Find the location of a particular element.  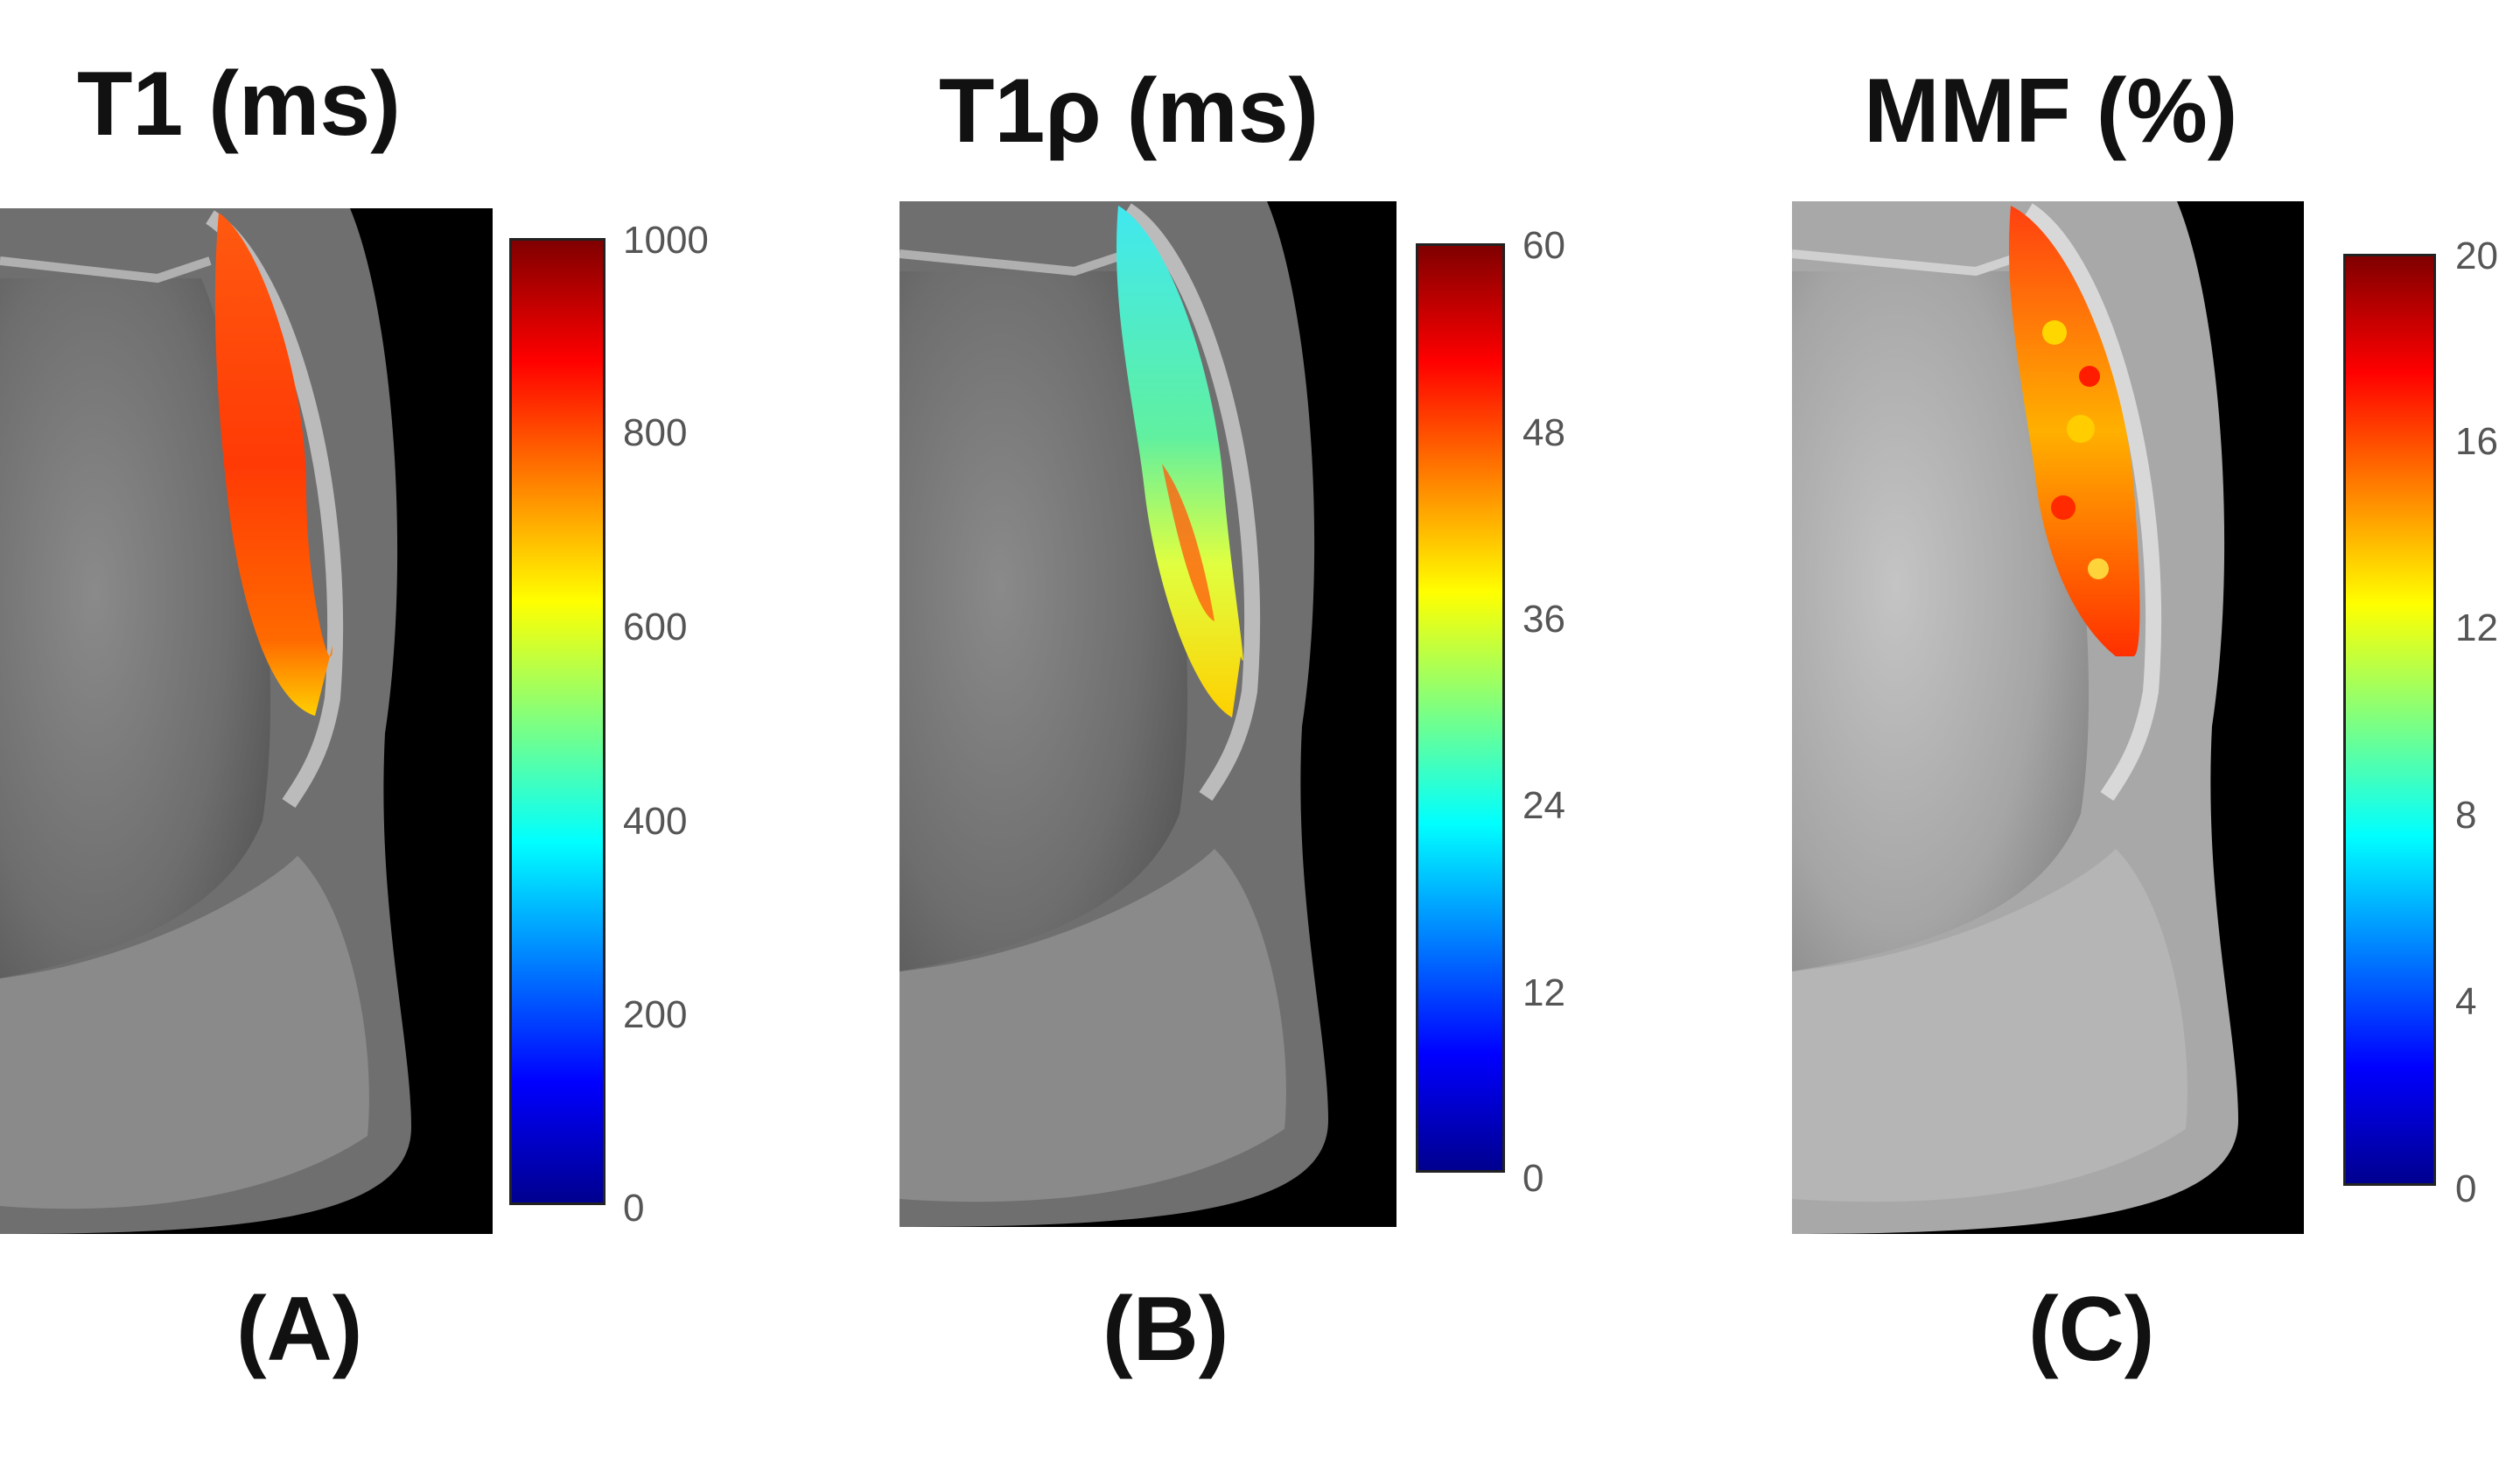

mri-image-t1rho is located at coordinates (1148, 714).